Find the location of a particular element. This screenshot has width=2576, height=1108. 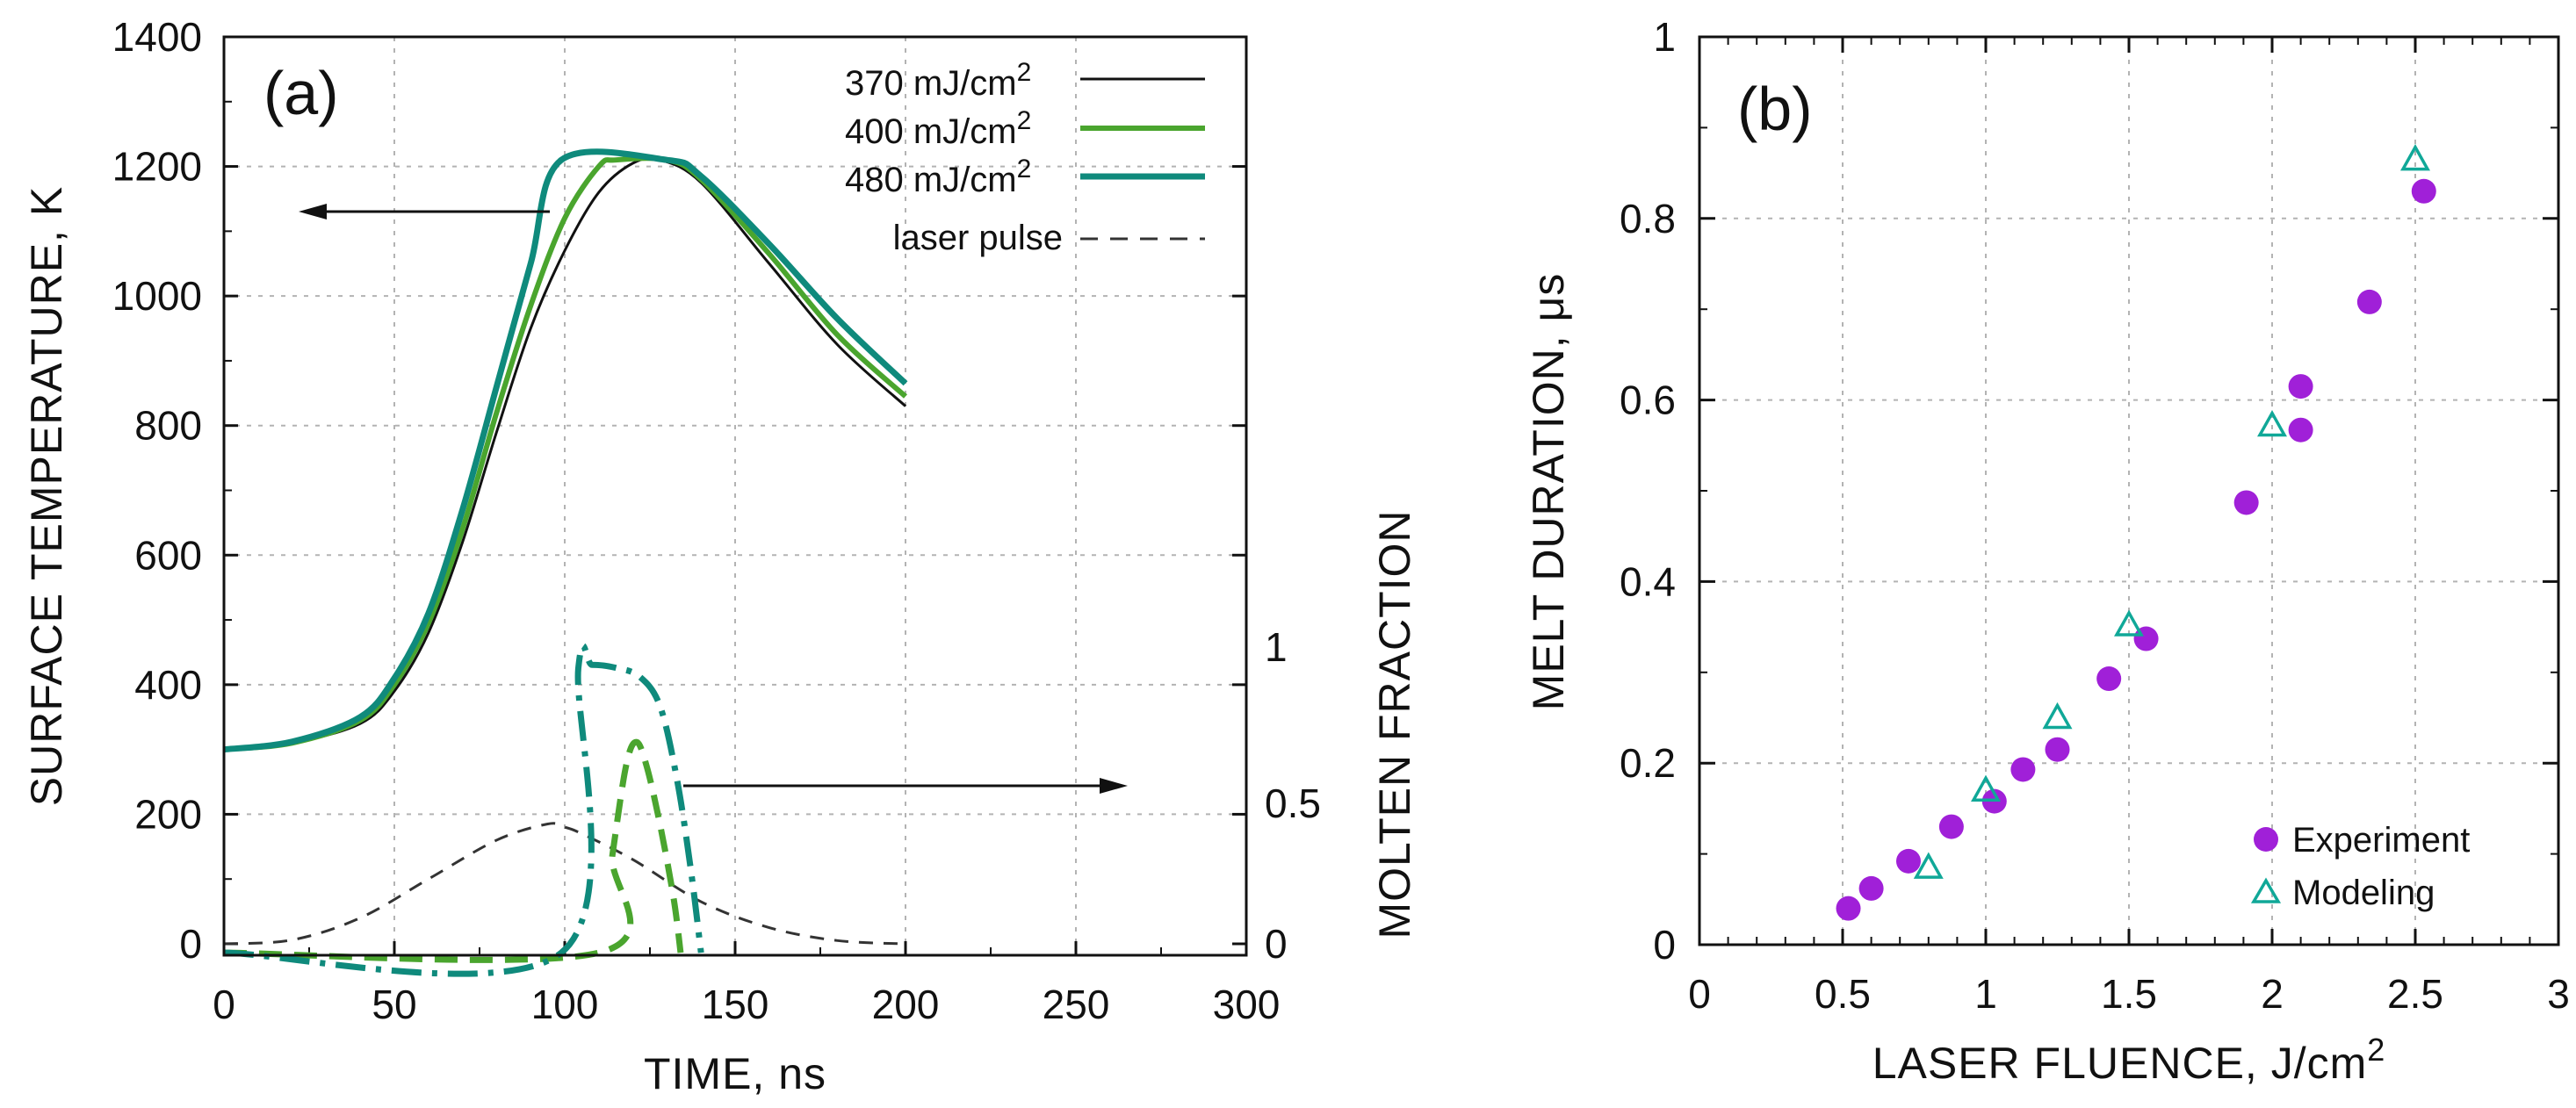

panel-b-x-tick-label: 2 is located at coordinates (2272, 994).